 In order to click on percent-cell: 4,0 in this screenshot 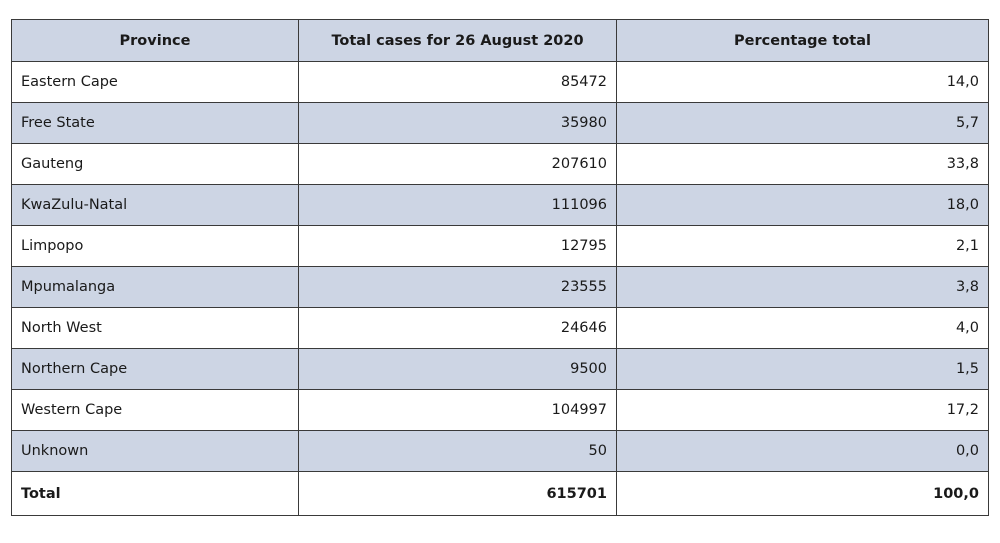, I will do `click(802, 328)`.